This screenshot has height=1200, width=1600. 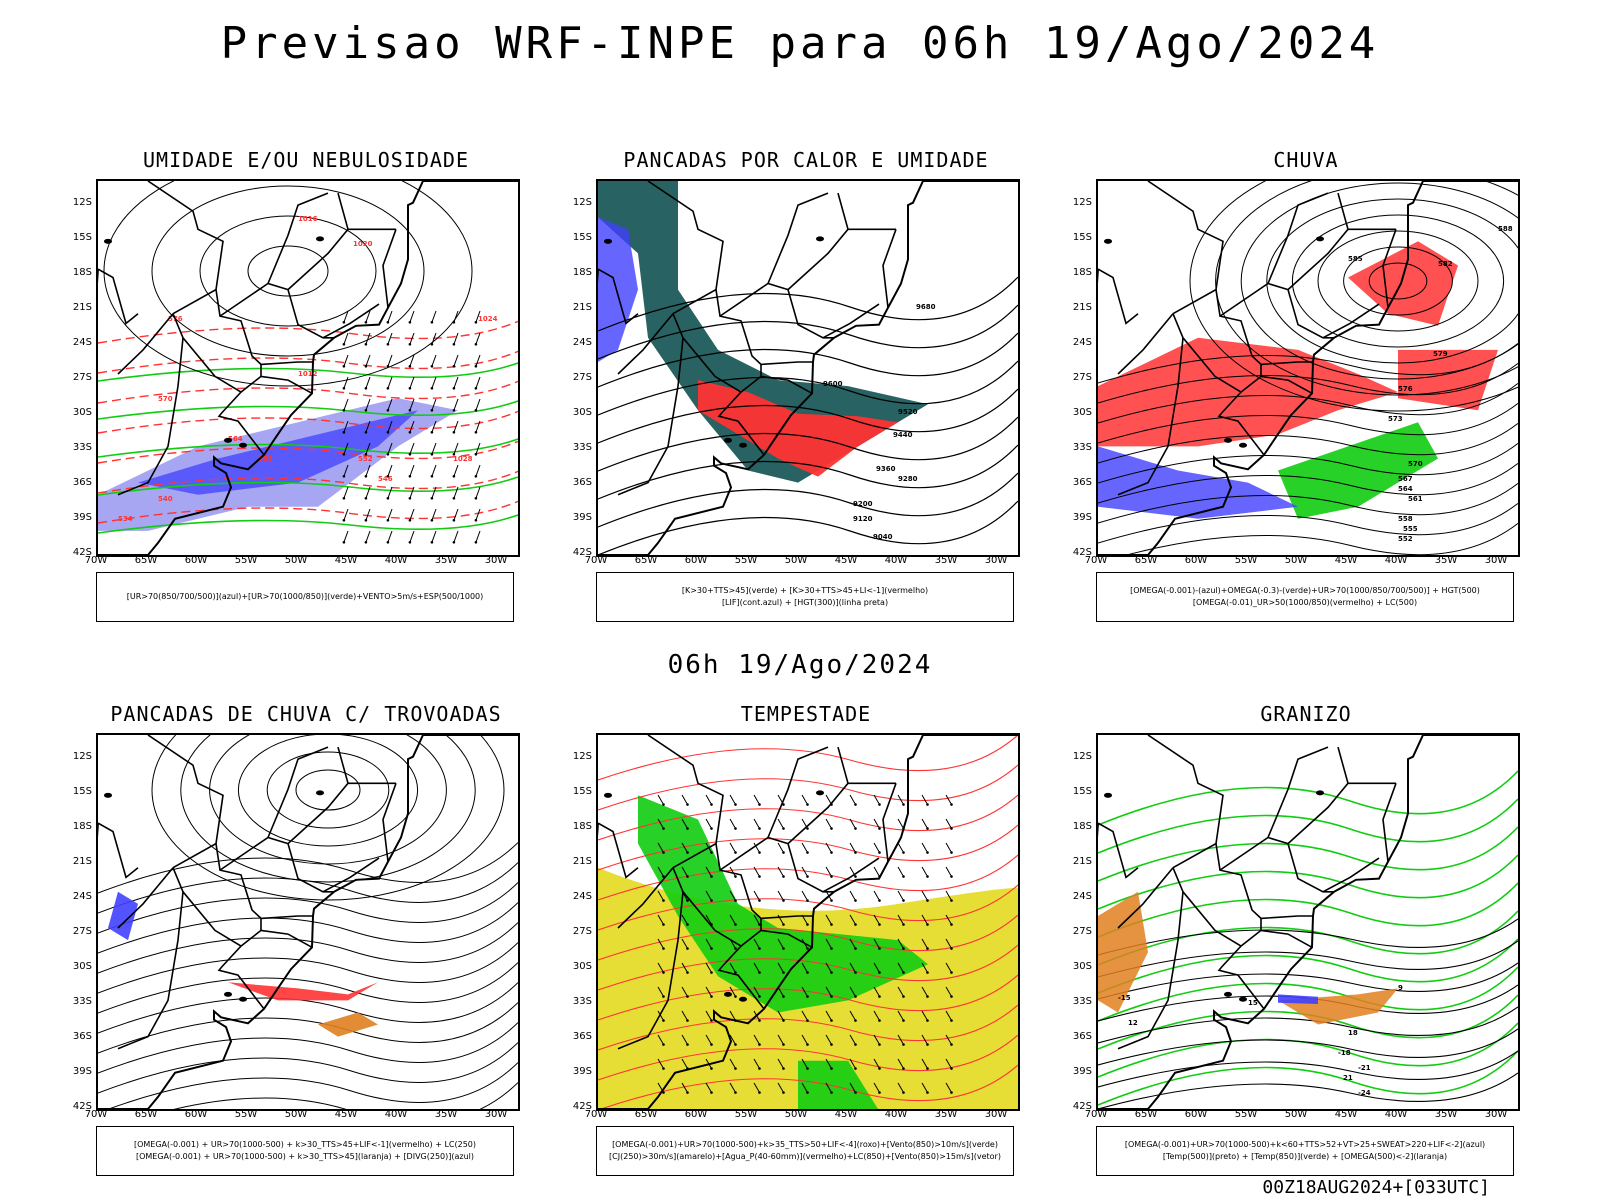 What do you see at coordinates (1308, 368) in the screenshot?
I see `map-canvas: 588 585 582 579 576 573 570 567 564 561 558 555 552` at bounding box center [1308, 368].